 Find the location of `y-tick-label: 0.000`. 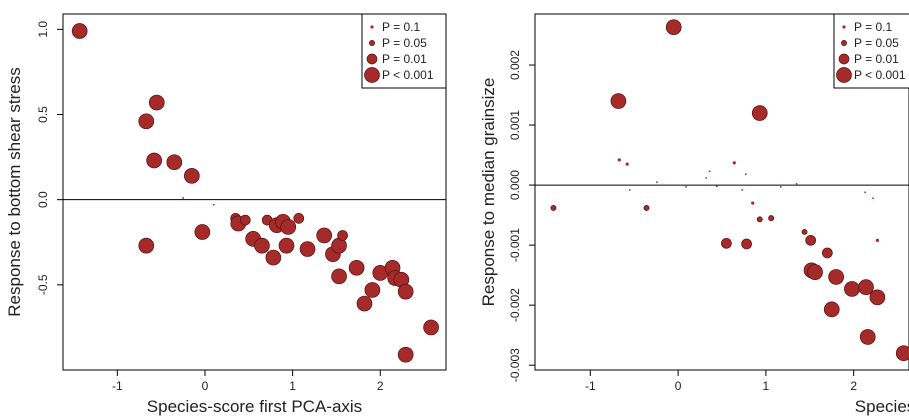

y-tick-label: 0.000 is located at coordinates (515, 185).